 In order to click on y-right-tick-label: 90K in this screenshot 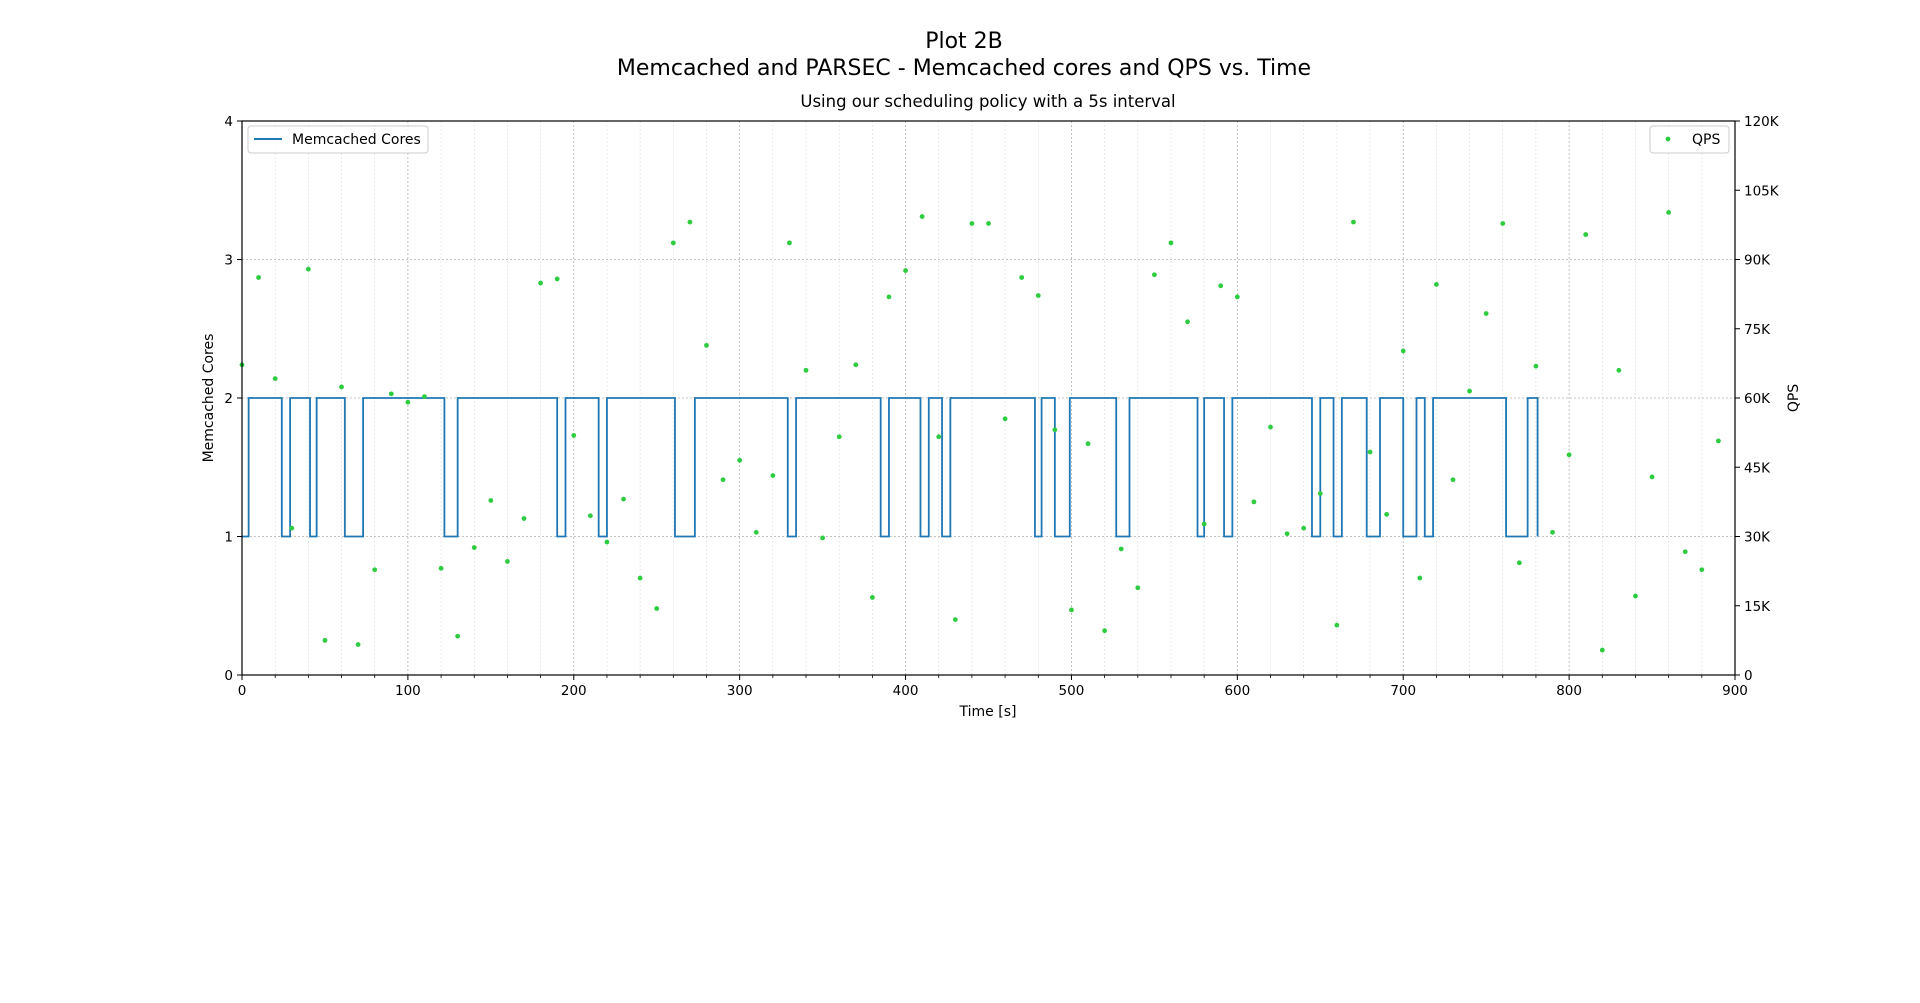, I will do `click(1757, 261)`.